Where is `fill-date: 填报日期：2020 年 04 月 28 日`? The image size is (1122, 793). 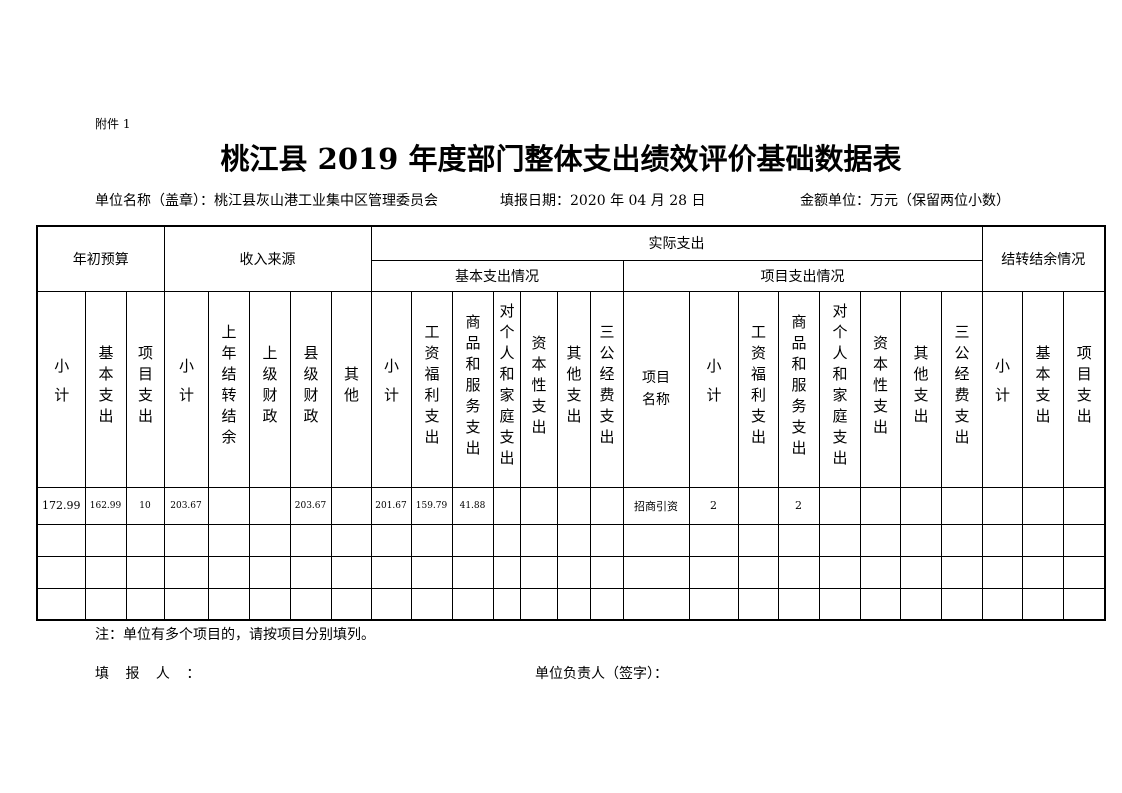 fill-date: 填报日期：2020 年 04 月 28 日 is located at coordinates (603, 201).